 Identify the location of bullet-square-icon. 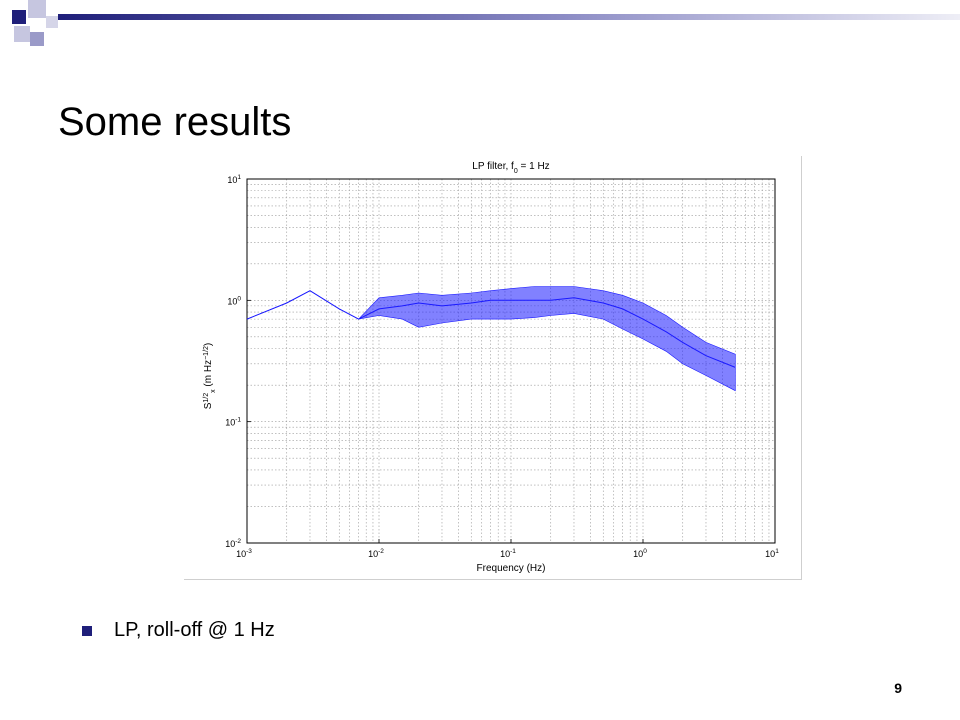
(87, 630).